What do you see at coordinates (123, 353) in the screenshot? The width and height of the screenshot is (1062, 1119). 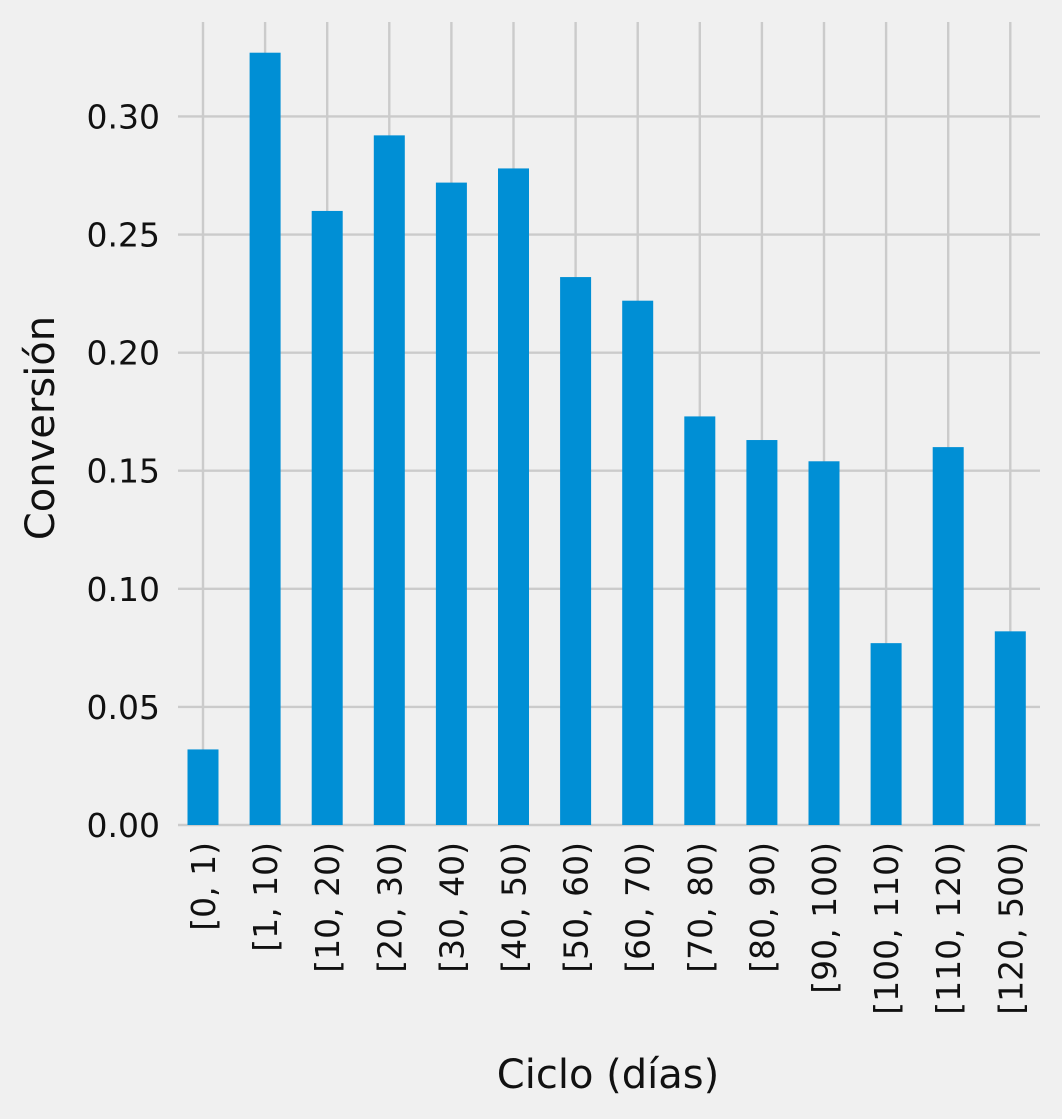 I see `y-tick-label: 0.20` at bounding box center [123, 353].